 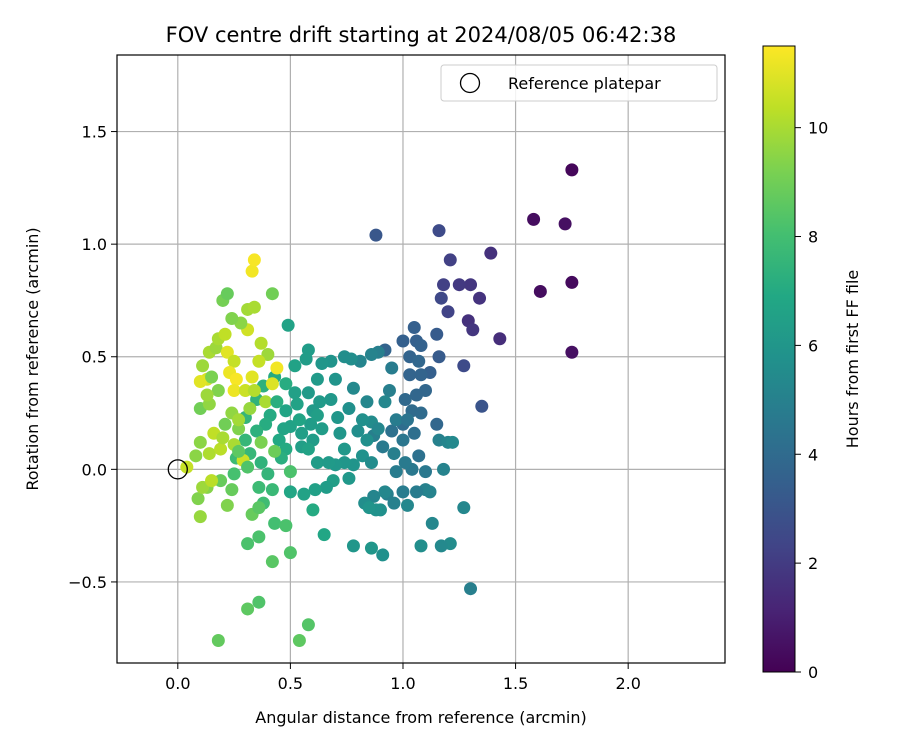 I want to click on y-tick-label: −0.5, so click(x=87, y=582).